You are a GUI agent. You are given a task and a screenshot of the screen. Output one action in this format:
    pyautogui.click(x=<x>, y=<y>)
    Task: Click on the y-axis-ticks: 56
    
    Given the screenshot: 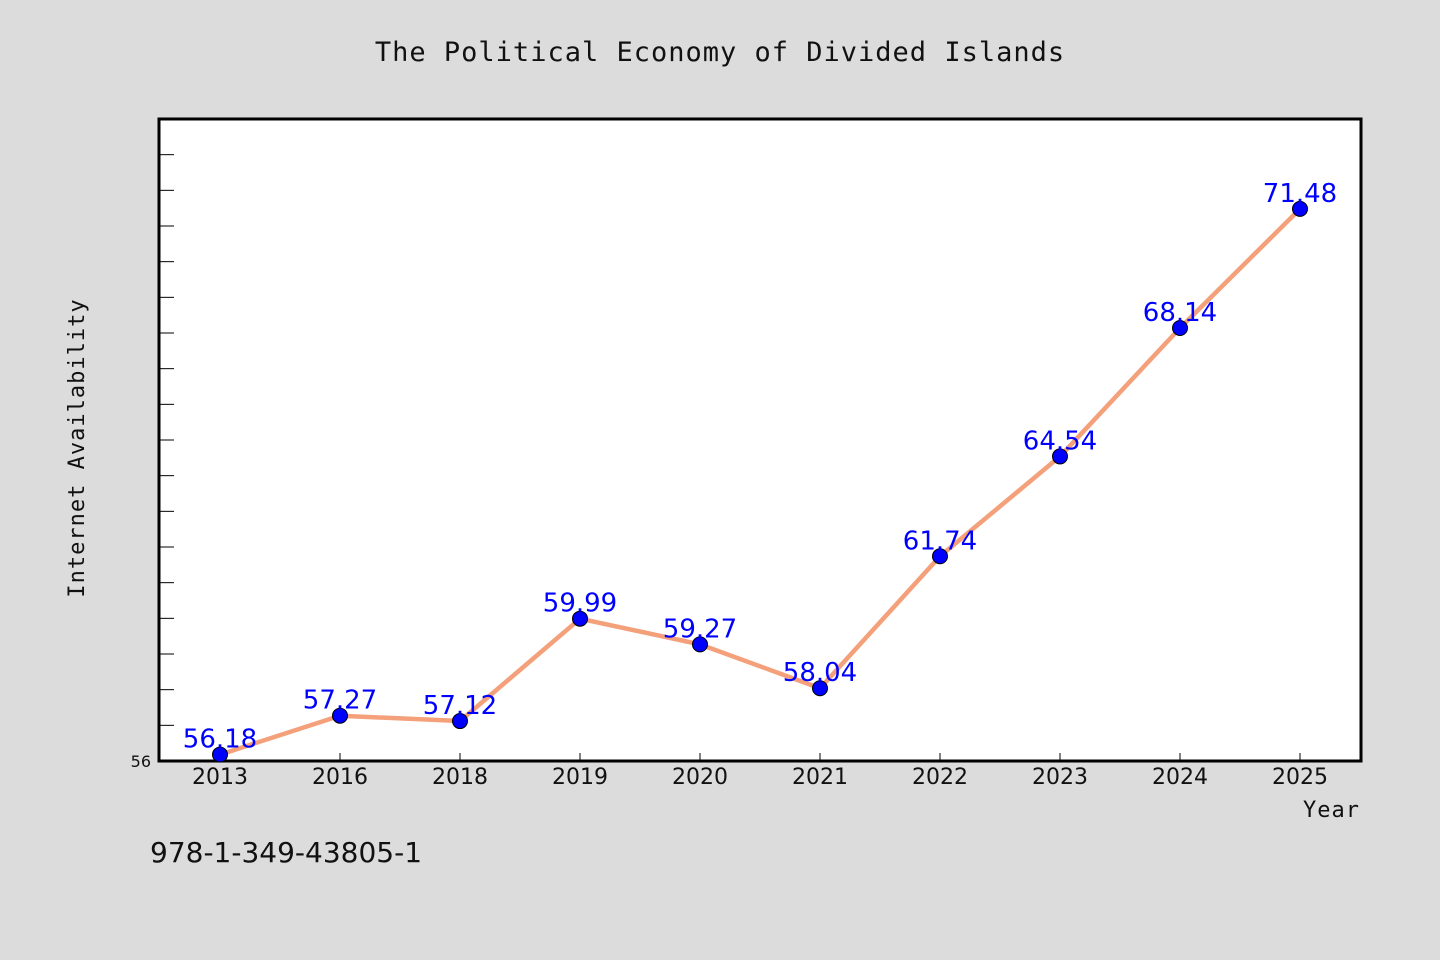 What is the action you would take?
    pyautogui.click(x=152, y=462)
    